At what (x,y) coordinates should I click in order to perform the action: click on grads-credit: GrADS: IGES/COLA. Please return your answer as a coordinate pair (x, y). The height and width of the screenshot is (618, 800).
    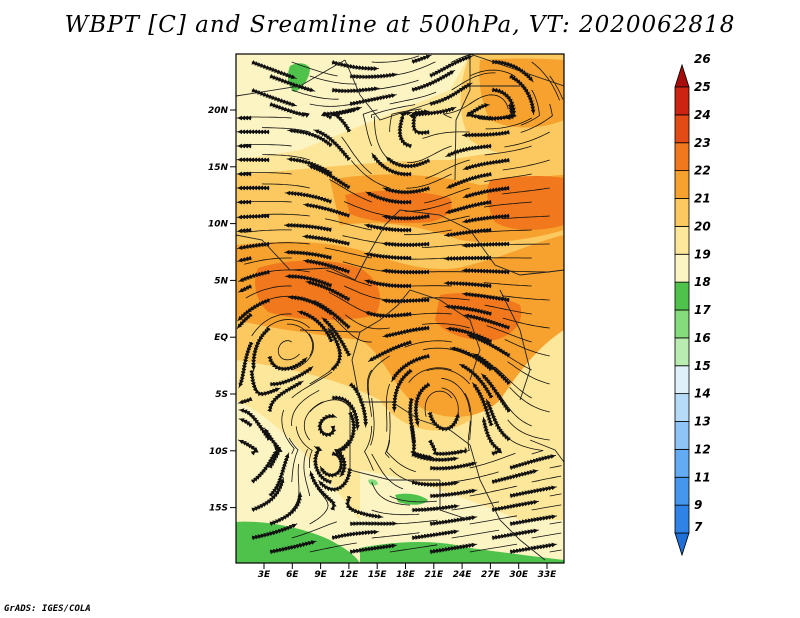
    Looking at the image, I should click on (47, 609).